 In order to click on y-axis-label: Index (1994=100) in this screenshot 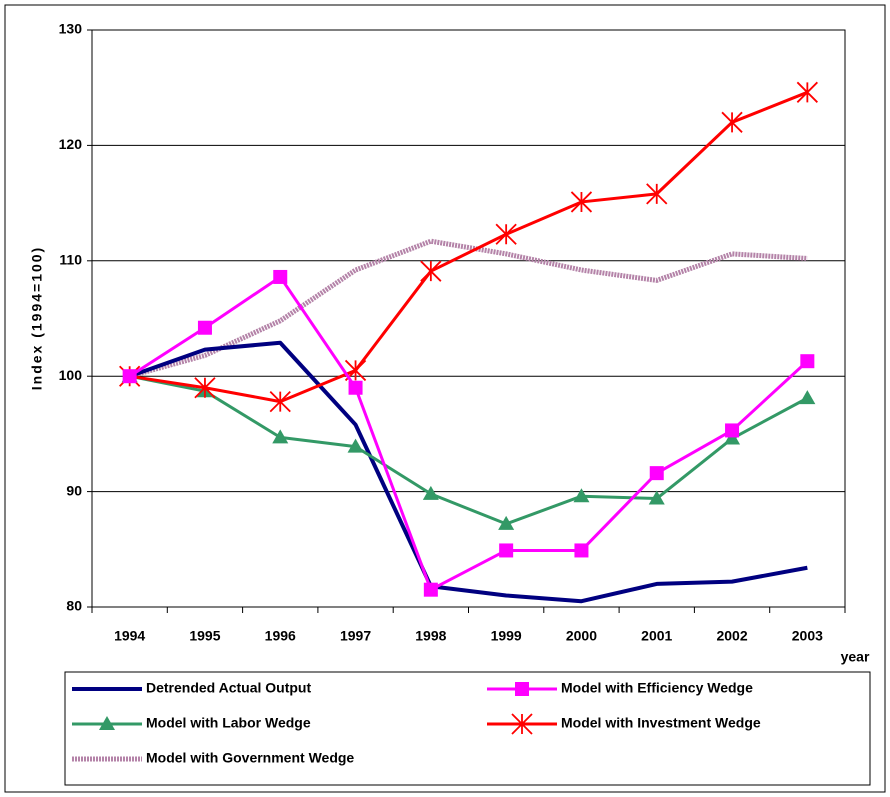, I will do `click(37, 318)`.